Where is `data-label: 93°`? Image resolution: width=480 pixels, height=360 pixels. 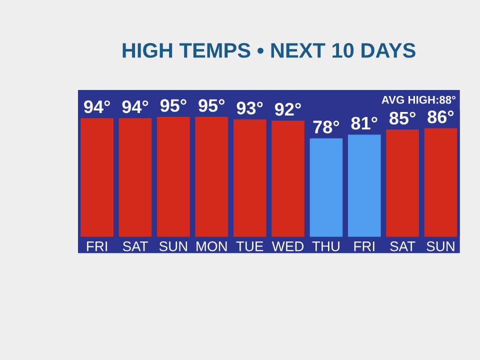 data-label: 93° is located at coordinates (249, 108).